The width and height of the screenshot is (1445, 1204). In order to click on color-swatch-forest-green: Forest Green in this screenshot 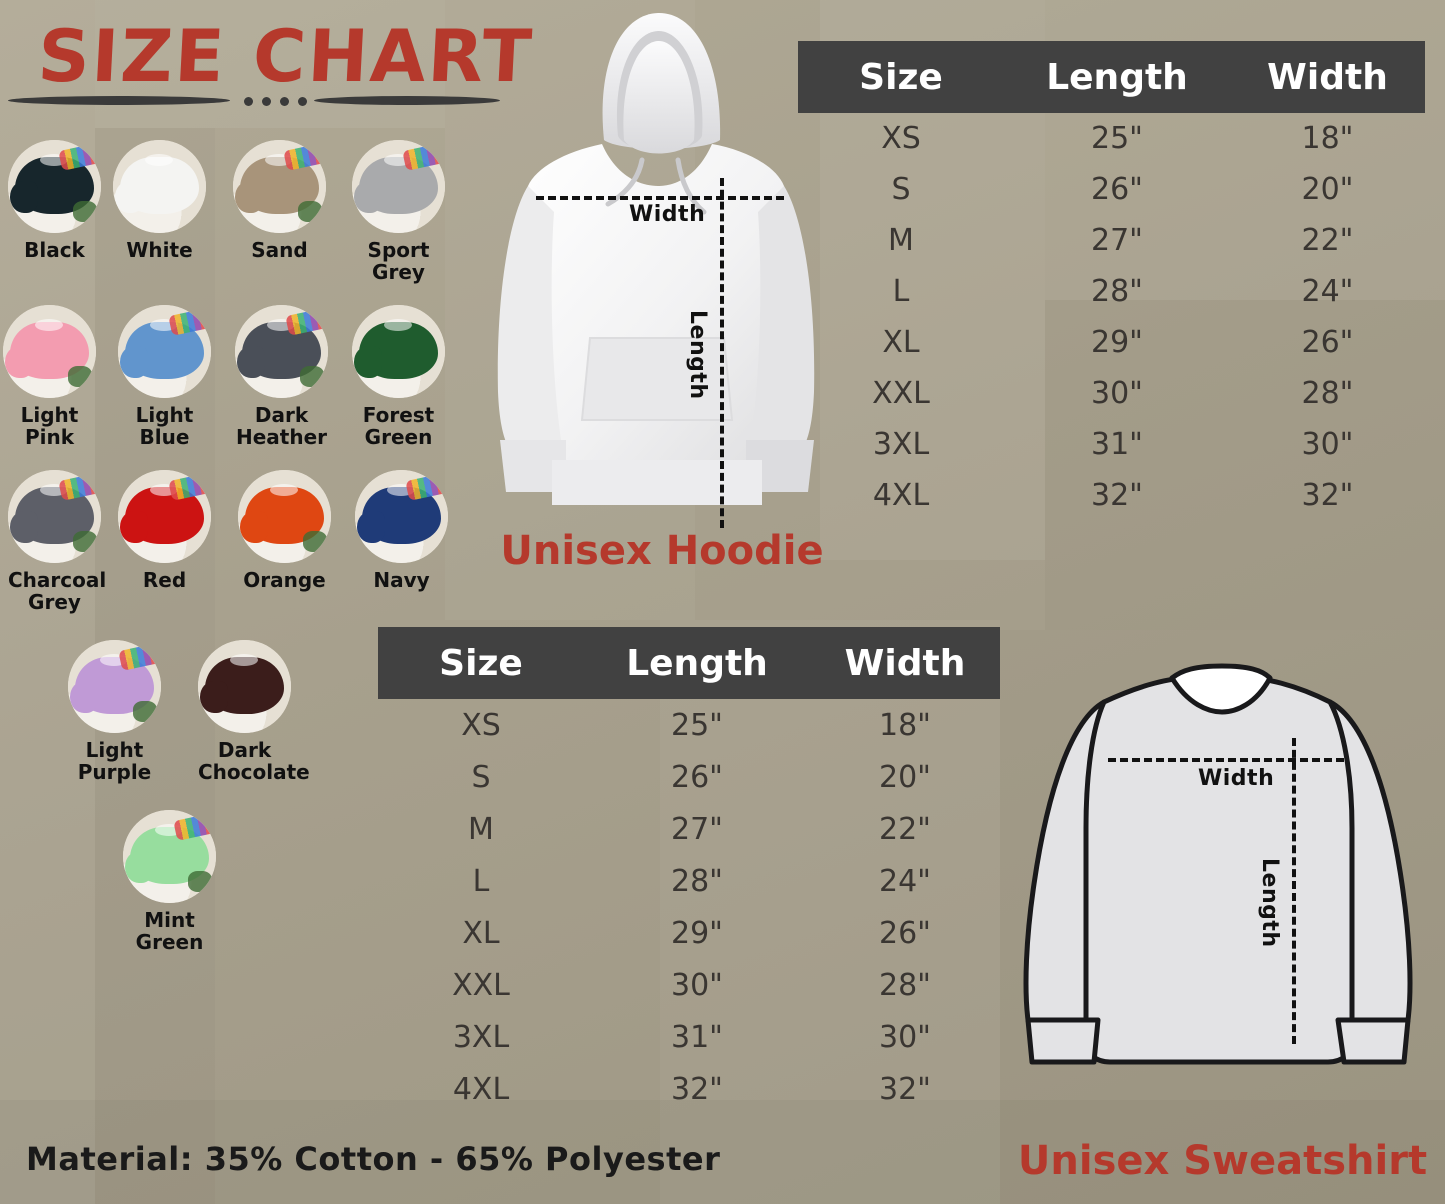, I will do `click(398, 376)`.